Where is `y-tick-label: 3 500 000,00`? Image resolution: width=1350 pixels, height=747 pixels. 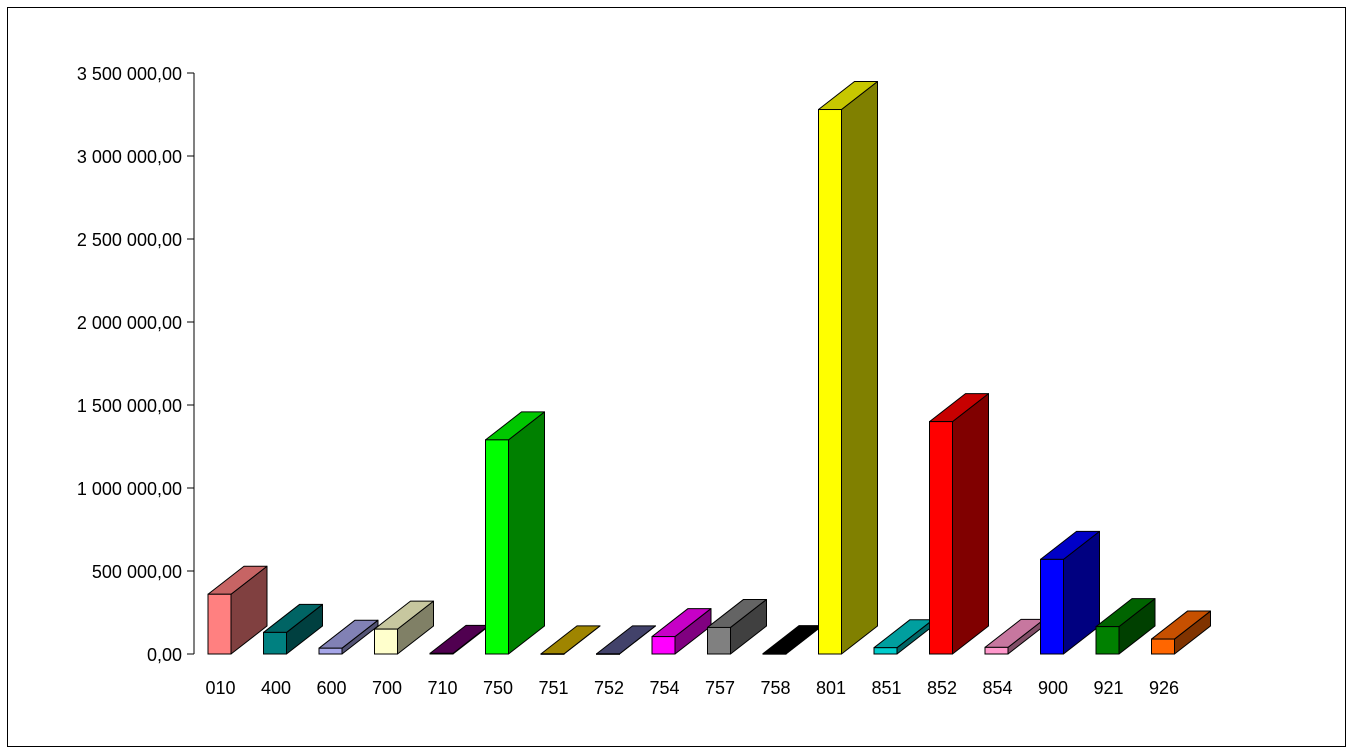
y-tick-label: 3 500 000,00 is located at coordinates (129, 74).